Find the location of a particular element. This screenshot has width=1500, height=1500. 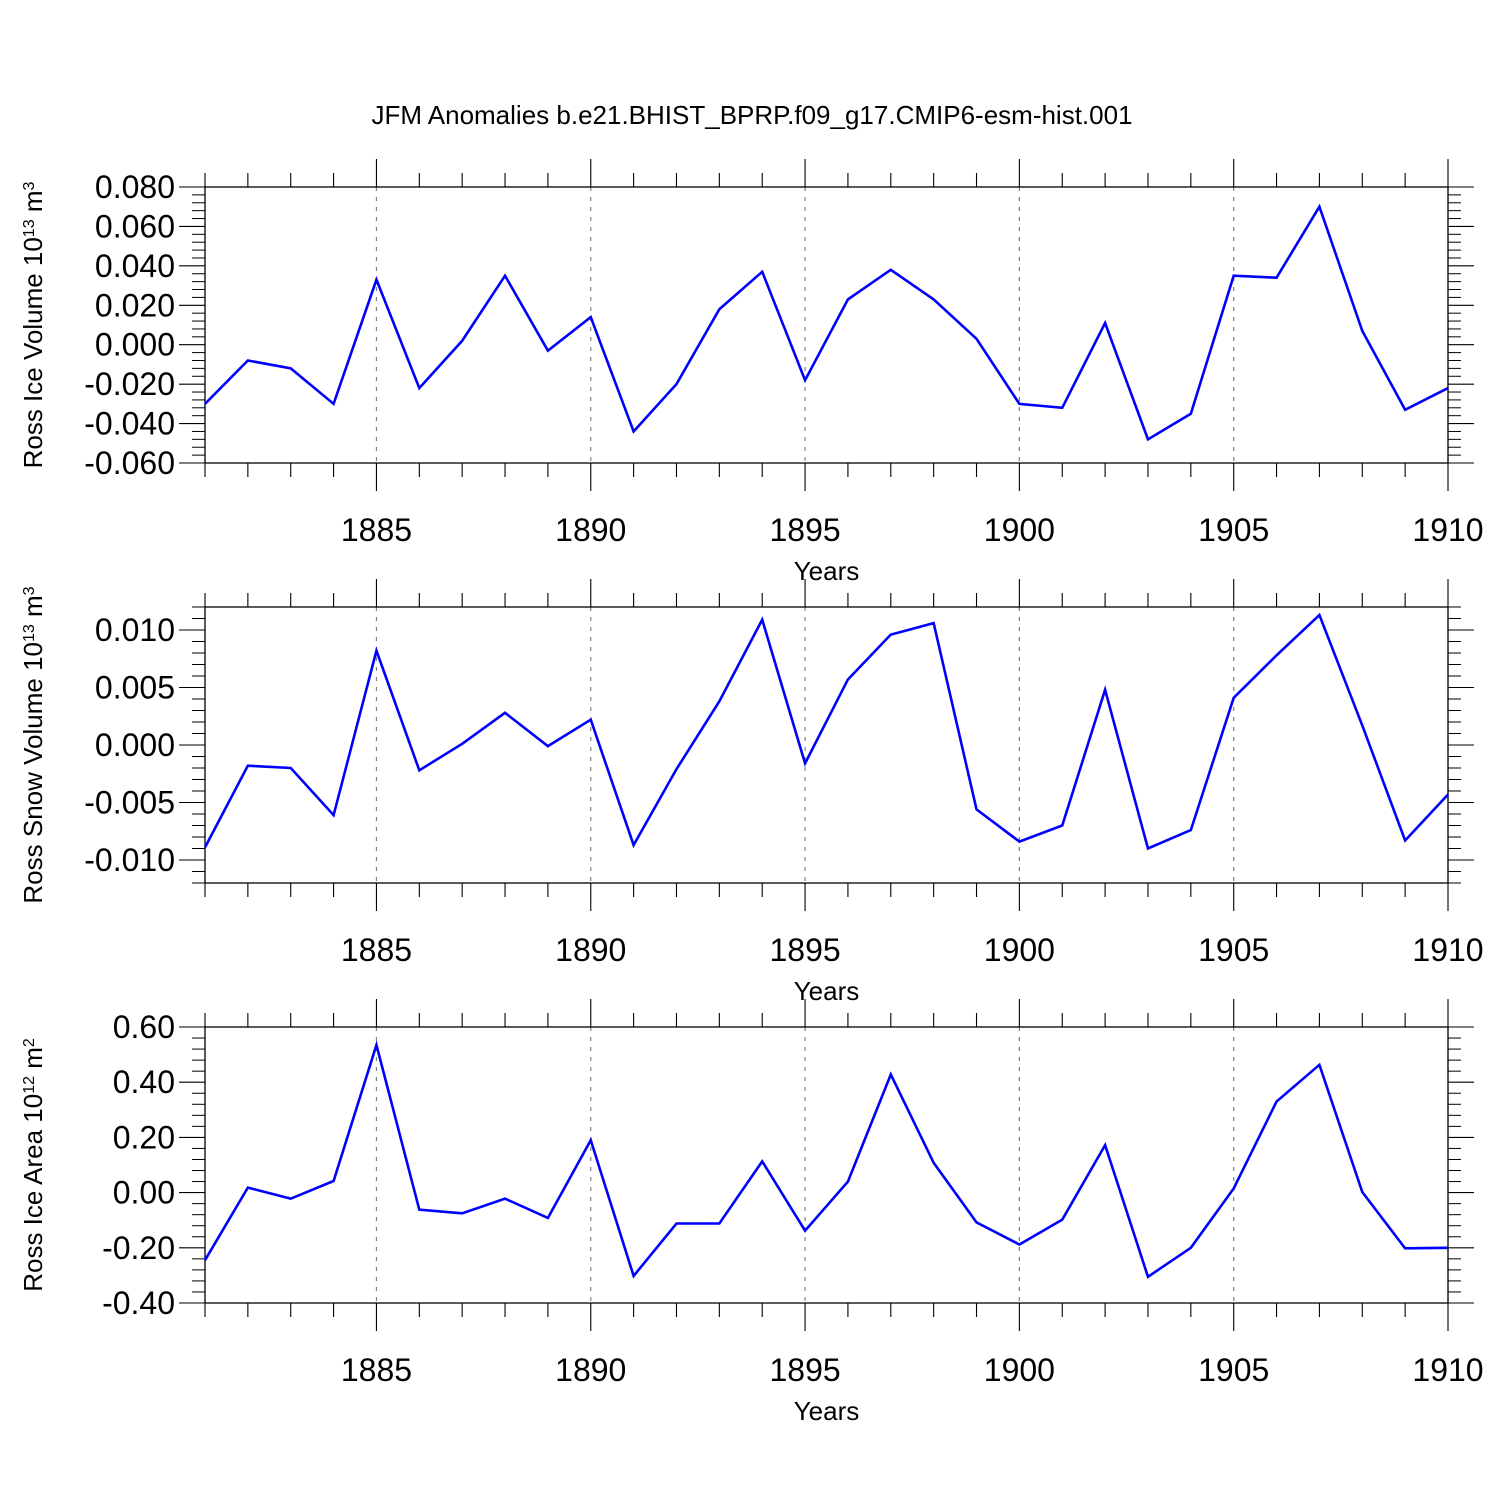

y-tick-label: 0.20 is located at coordinates (144, 1137).